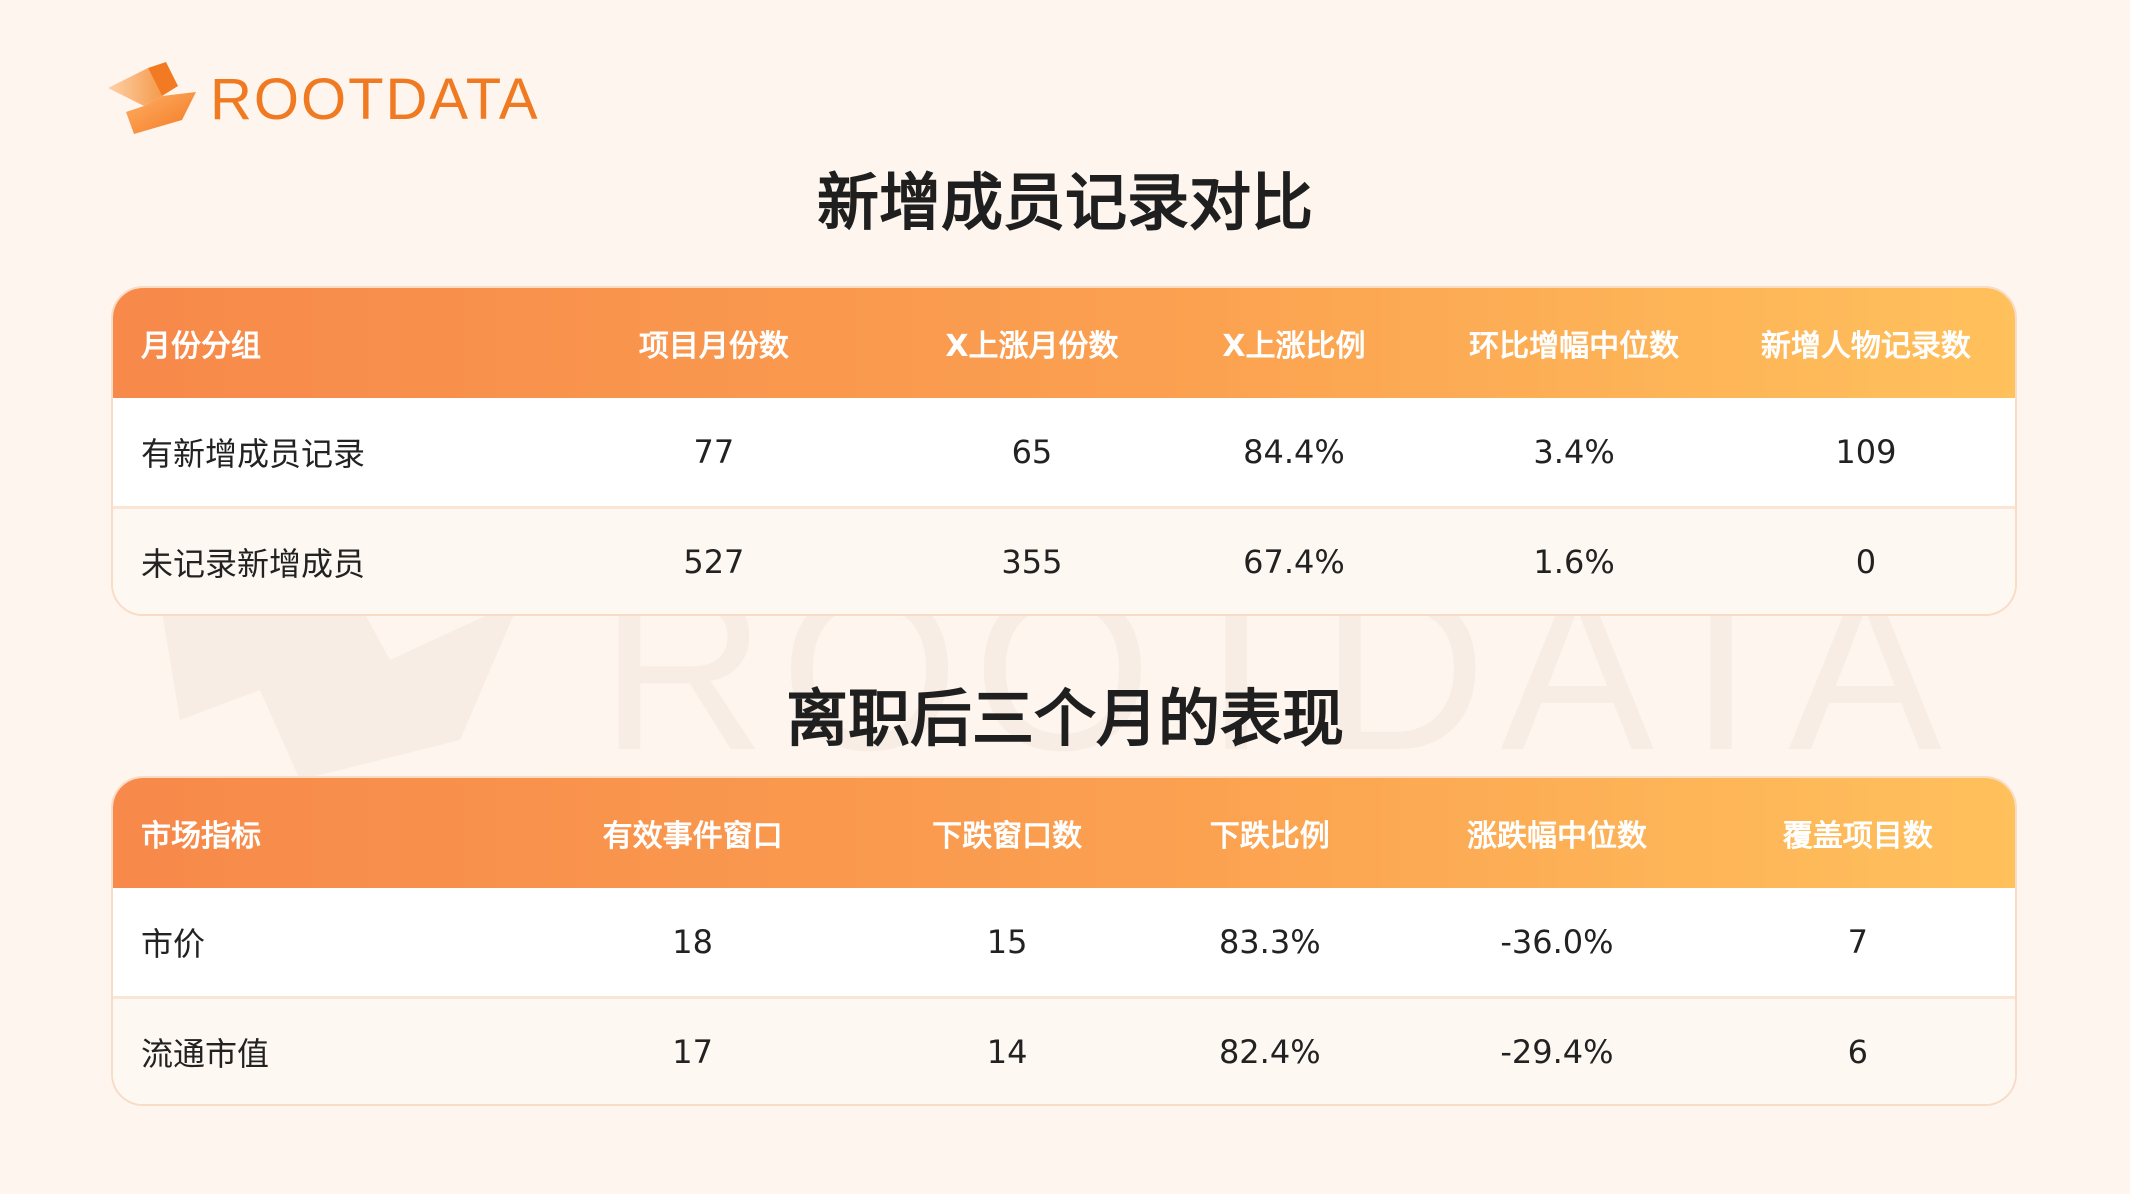  Describe the element at coordinates (1557, 942) in the screenshot. I see `table-cell: -36.0%` at that location.